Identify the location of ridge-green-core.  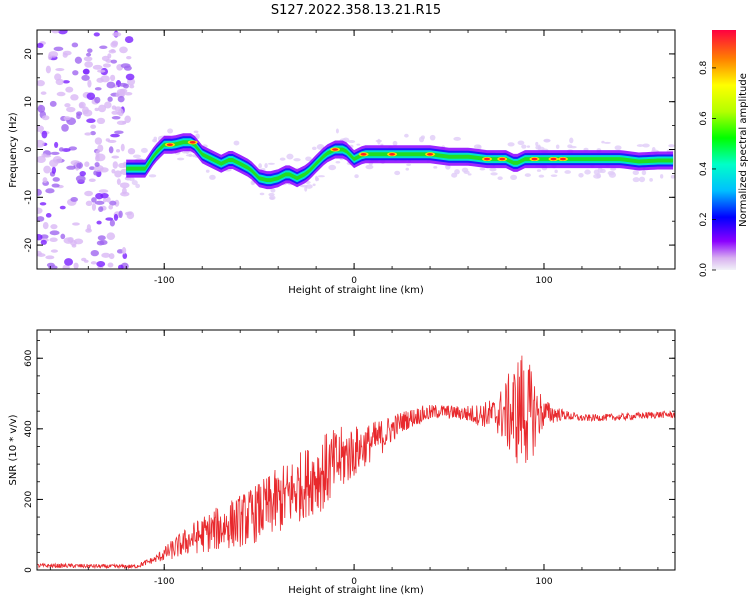
(400, 161).